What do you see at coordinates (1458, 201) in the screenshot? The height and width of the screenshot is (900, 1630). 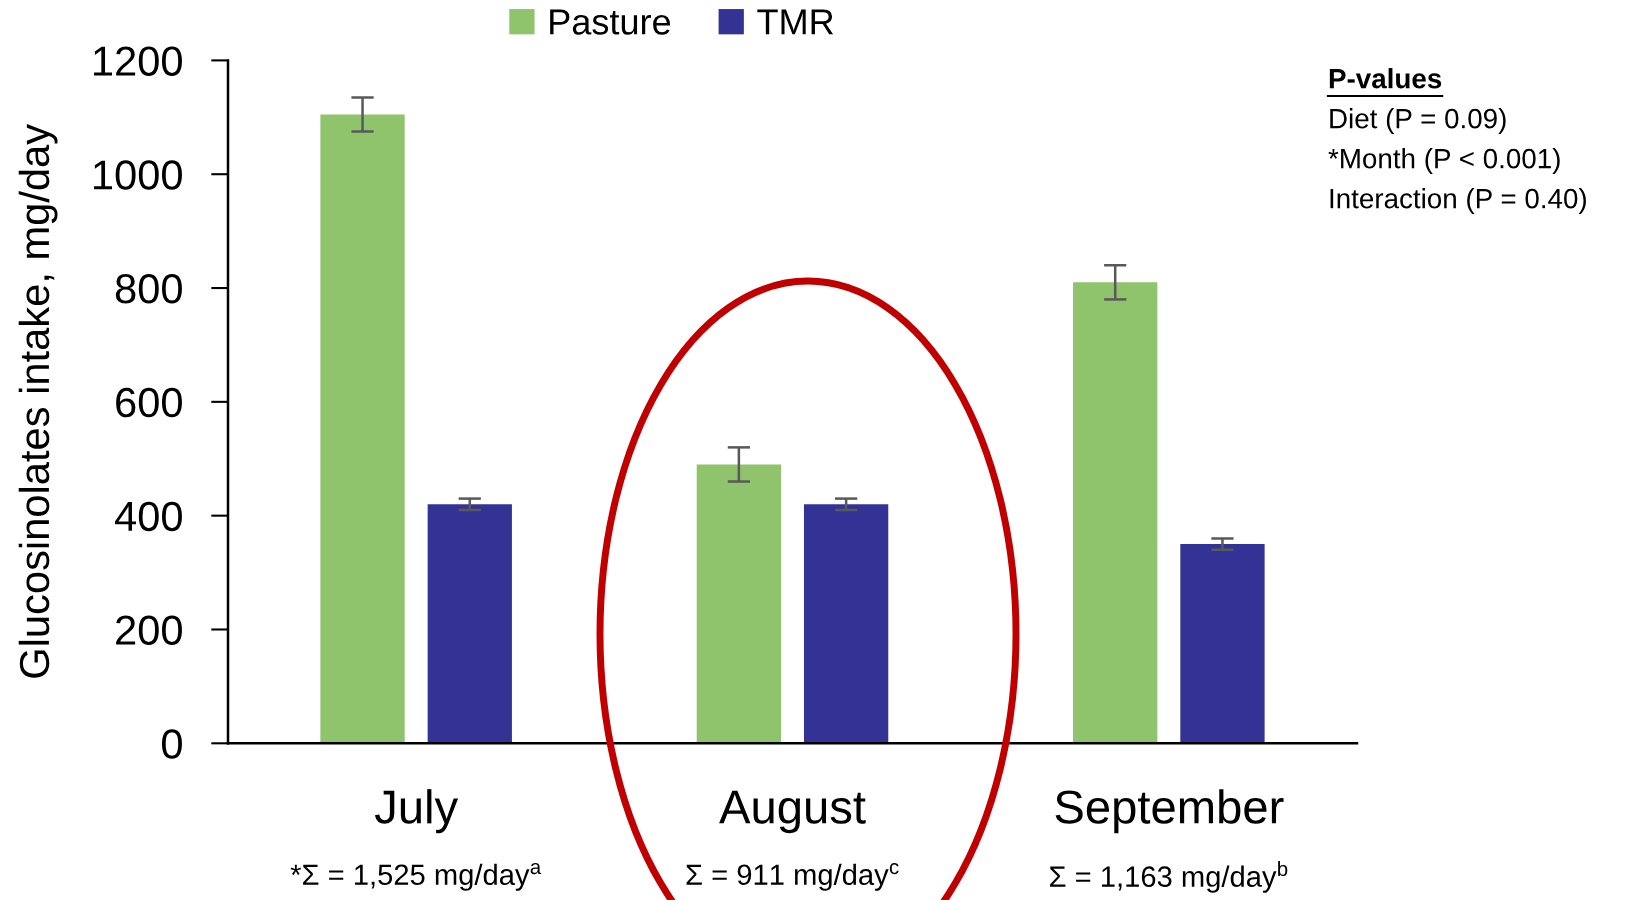 I see `annotation: Interaction (P = 0.40)` at bounding box center [1458, 201].